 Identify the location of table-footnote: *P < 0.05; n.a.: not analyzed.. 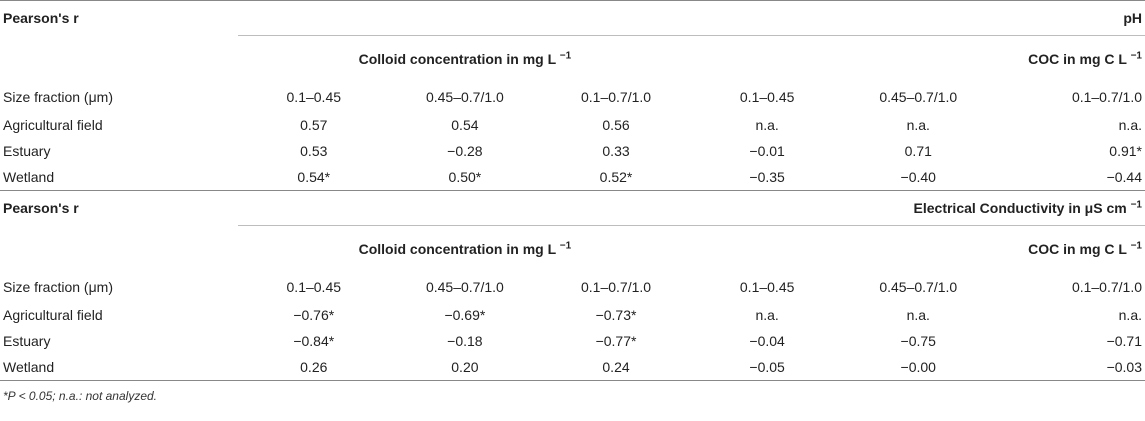
(80, 396).